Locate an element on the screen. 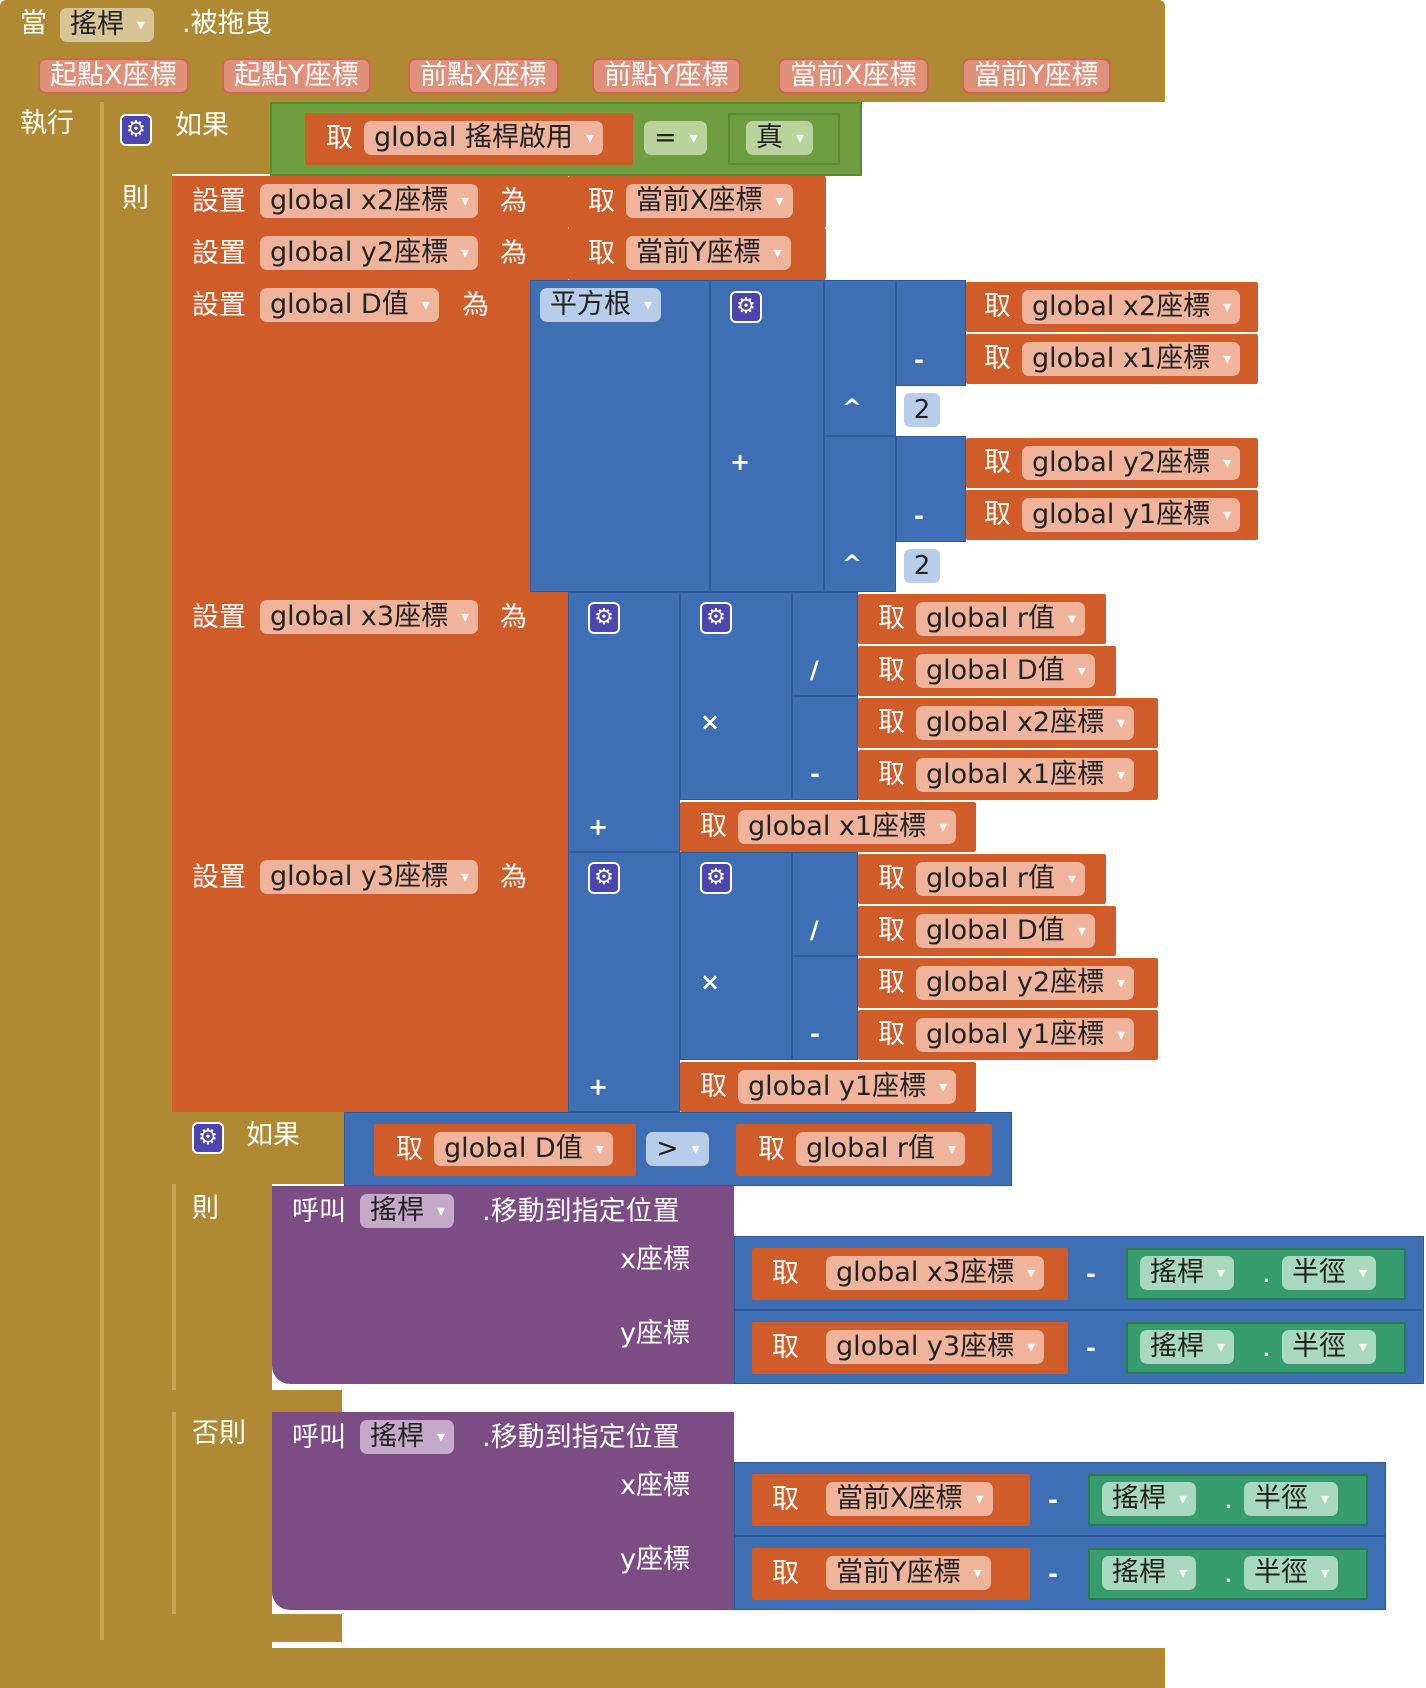 This screenshot has height=1688, width=1426. y3-times-gear-icon: ⚙ is located at coordinates (716, 878).